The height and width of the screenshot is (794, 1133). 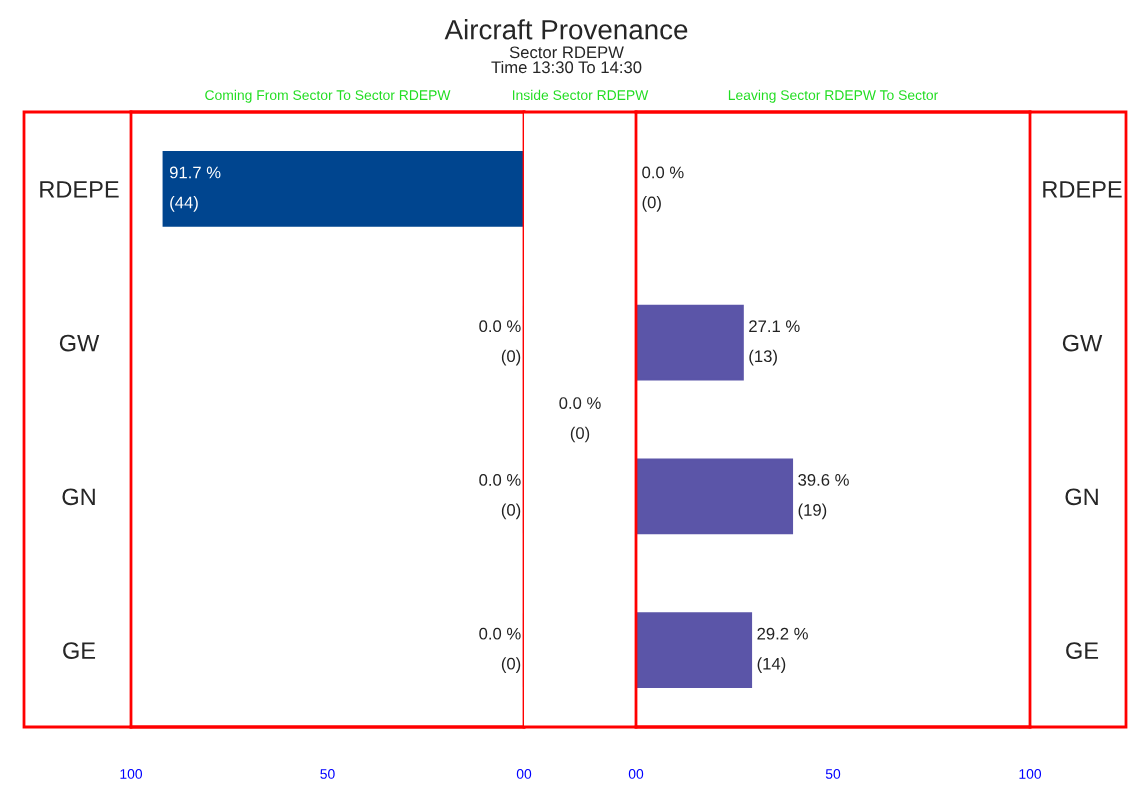 I want to click on chart-title: Coming From Sector To Sector RDEPW, so click(x=328, y=96).